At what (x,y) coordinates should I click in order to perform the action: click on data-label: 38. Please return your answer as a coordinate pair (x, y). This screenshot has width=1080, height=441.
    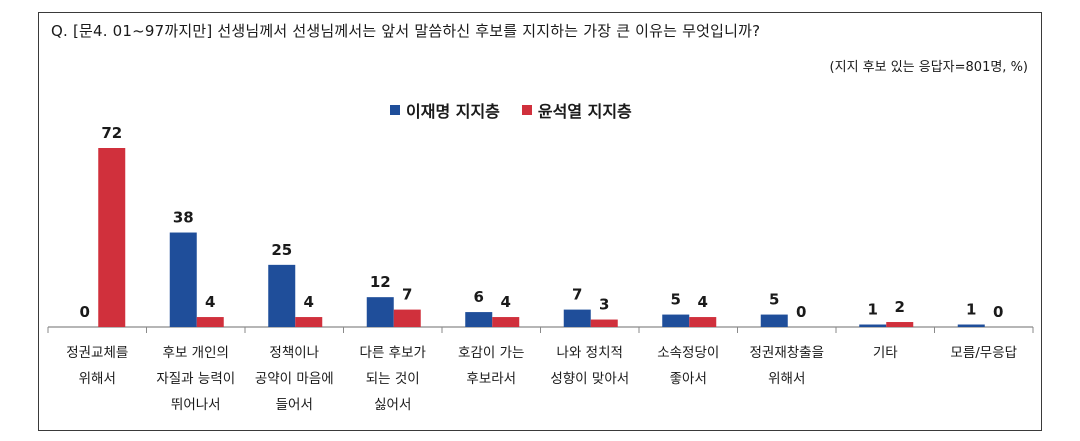
    Looking at the image, I should click on (183, 218).